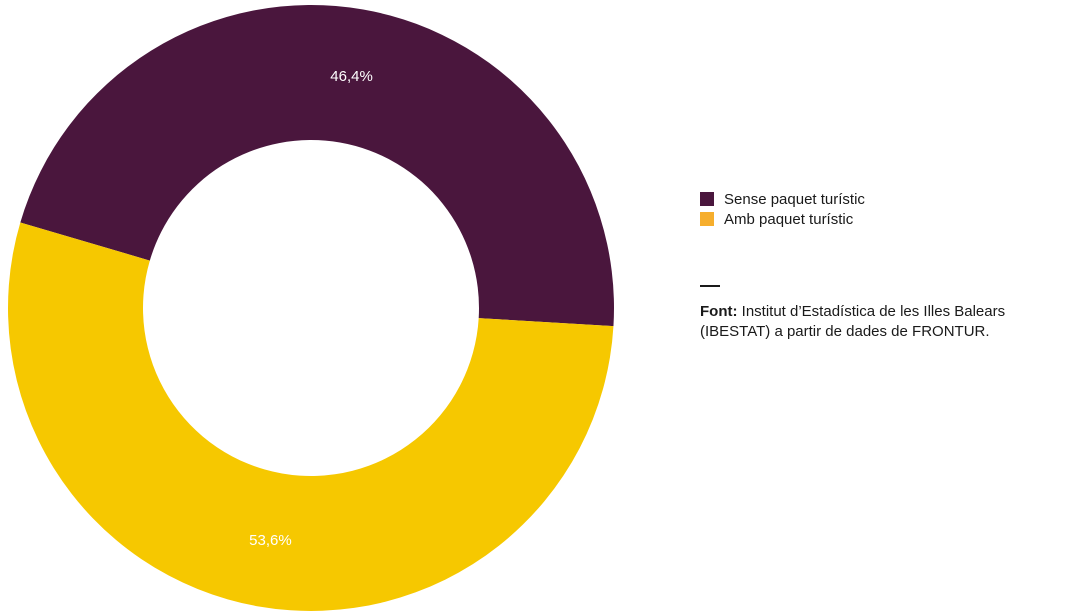 The height and width of the screenshot is (612, 1084). I want to click on legend-item-amb: Amb paquet turístic, so click(782, 219).